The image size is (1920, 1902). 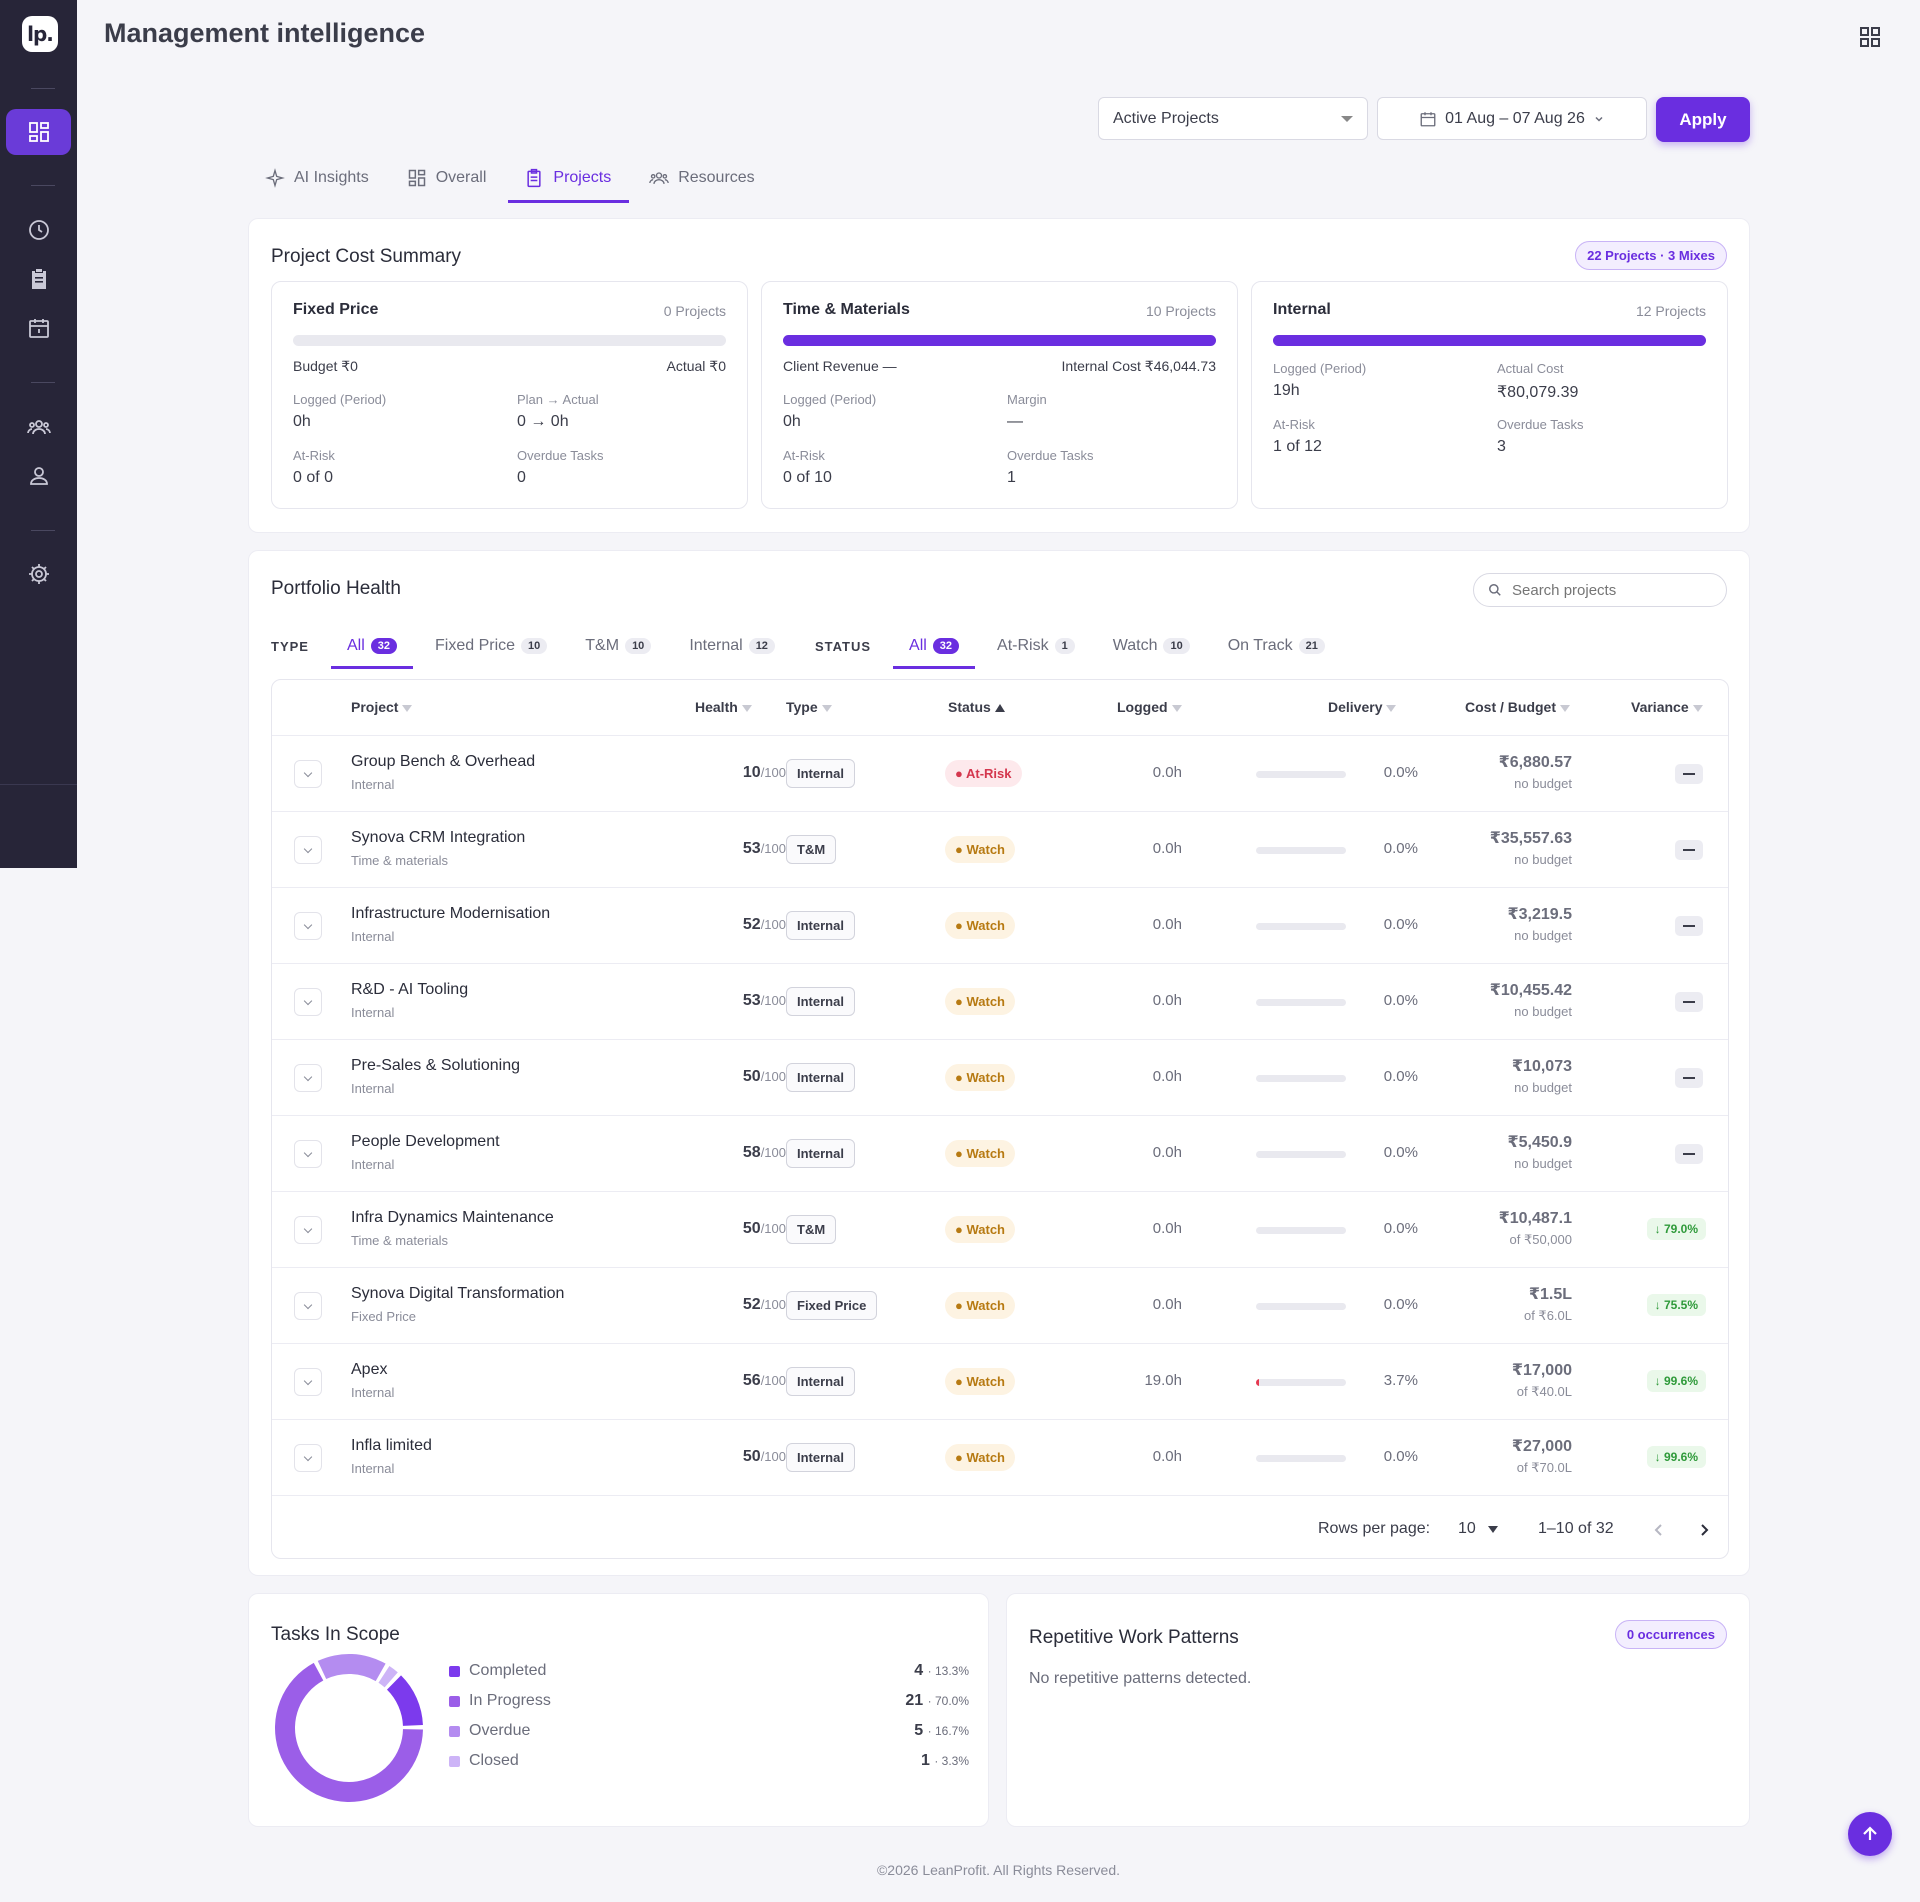 What do you see at coordinates (732, 653) in the screenshot?
I see `type-filter-internal: Internal 12` at bounding box center [732, 653].